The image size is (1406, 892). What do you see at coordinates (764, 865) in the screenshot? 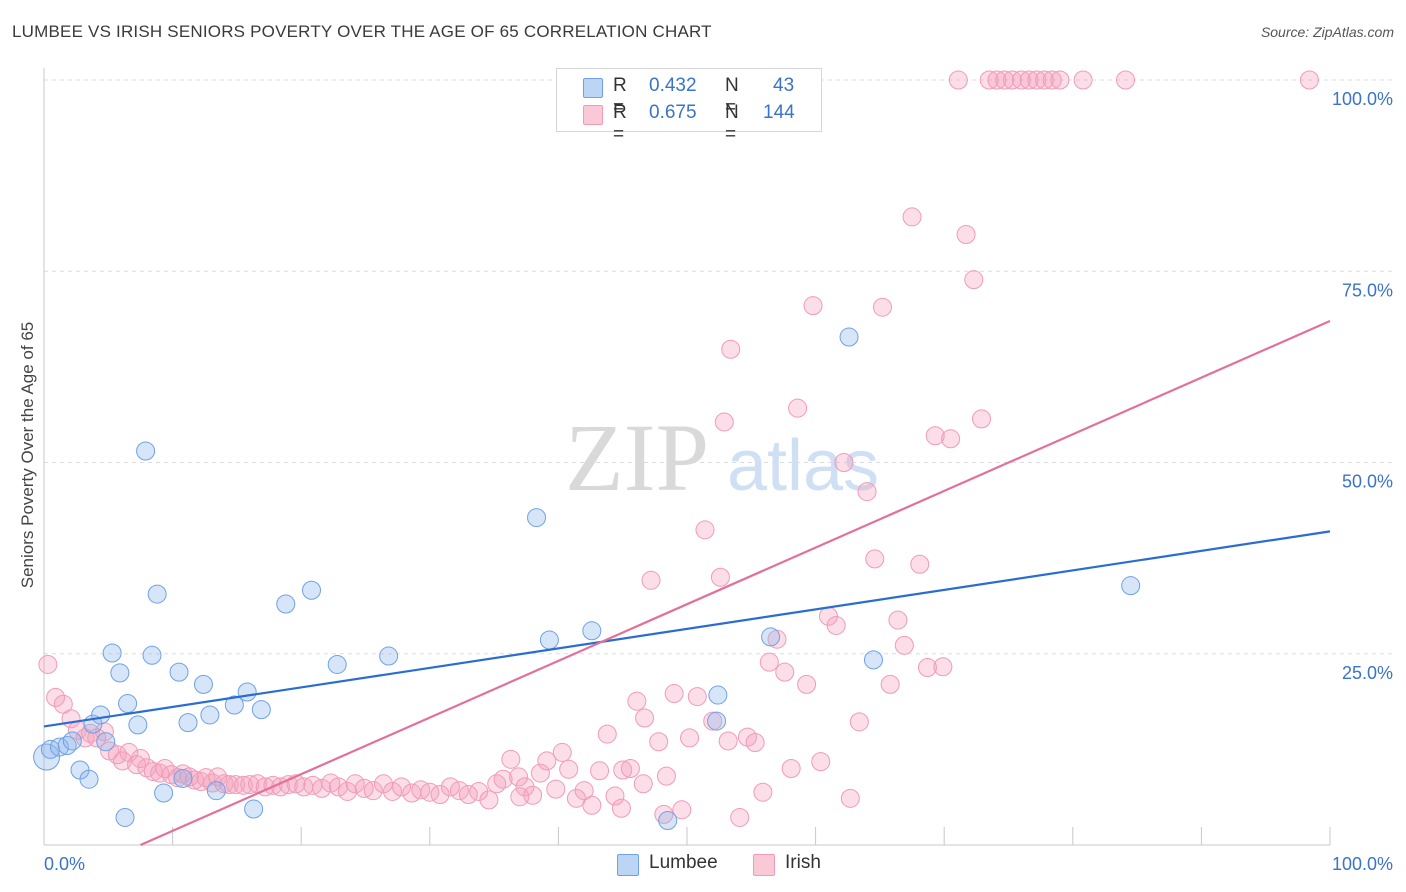
I see `irish-legend-swatch` at bounding box center [764, 865].